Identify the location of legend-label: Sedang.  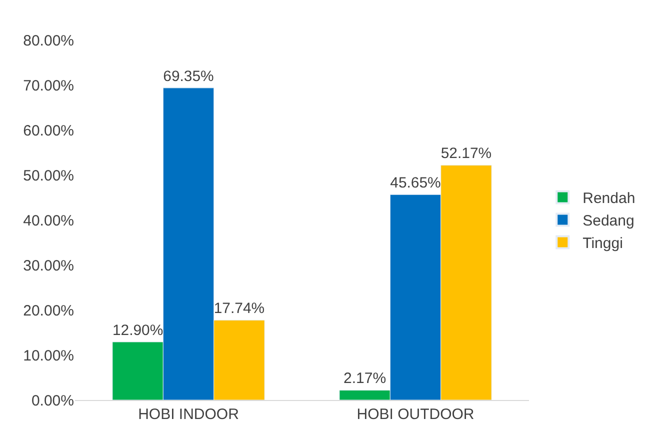
(608, 221).